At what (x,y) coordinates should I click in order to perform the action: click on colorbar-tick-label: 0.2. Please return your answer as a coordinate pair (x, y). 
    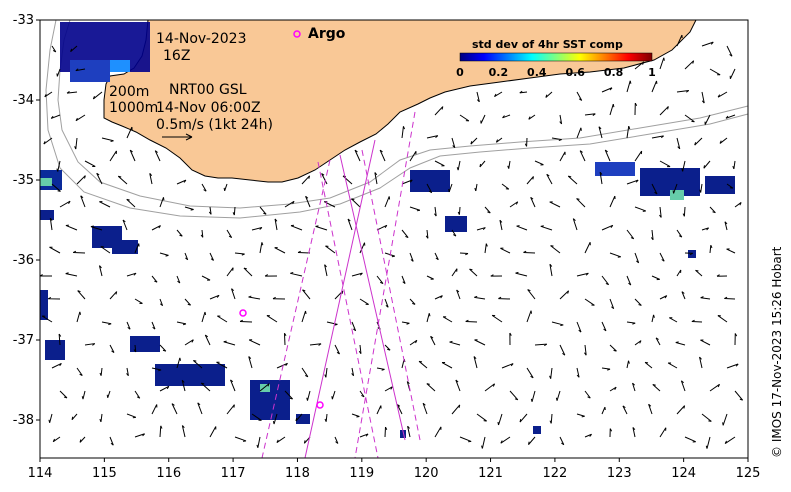
    Looking at the image, I should click on (499, 72).